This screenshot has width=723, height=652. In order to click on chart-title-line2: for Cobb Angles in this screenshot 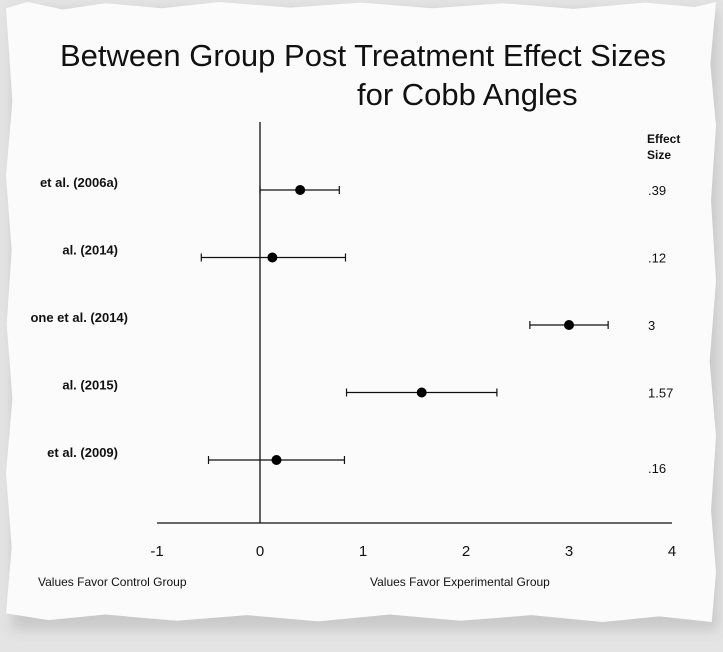, I will do `click(467, 94)`.